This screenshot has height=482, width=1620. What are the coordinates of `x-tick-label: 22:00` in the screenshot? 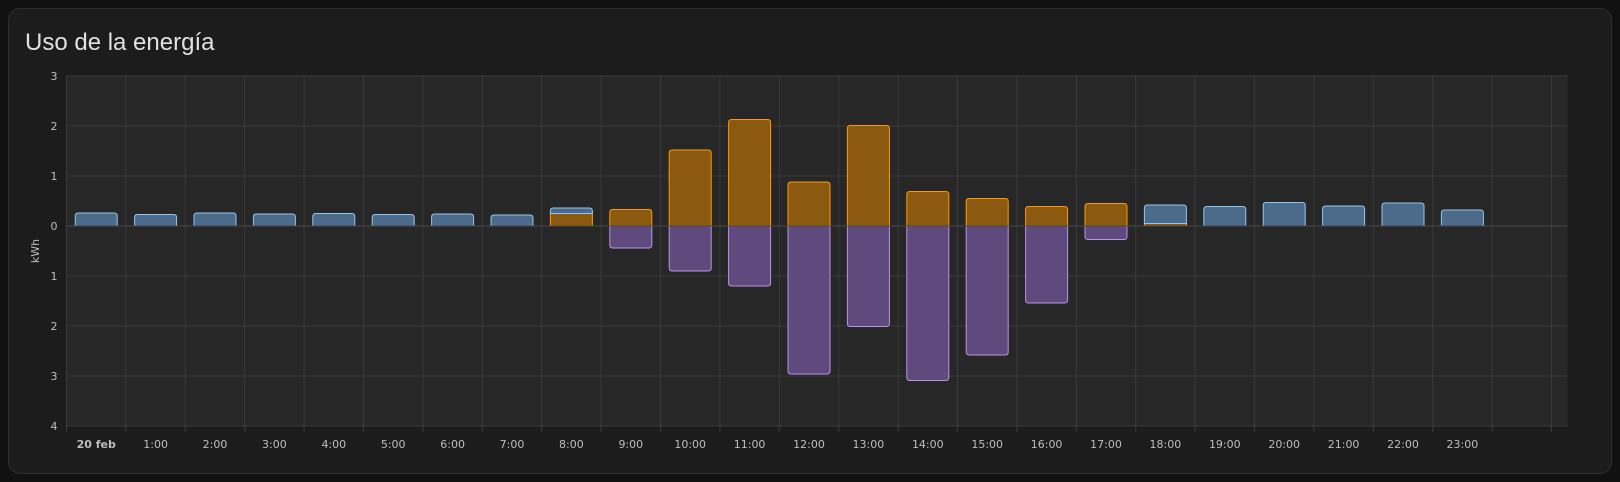 It's located at (1403, 444).